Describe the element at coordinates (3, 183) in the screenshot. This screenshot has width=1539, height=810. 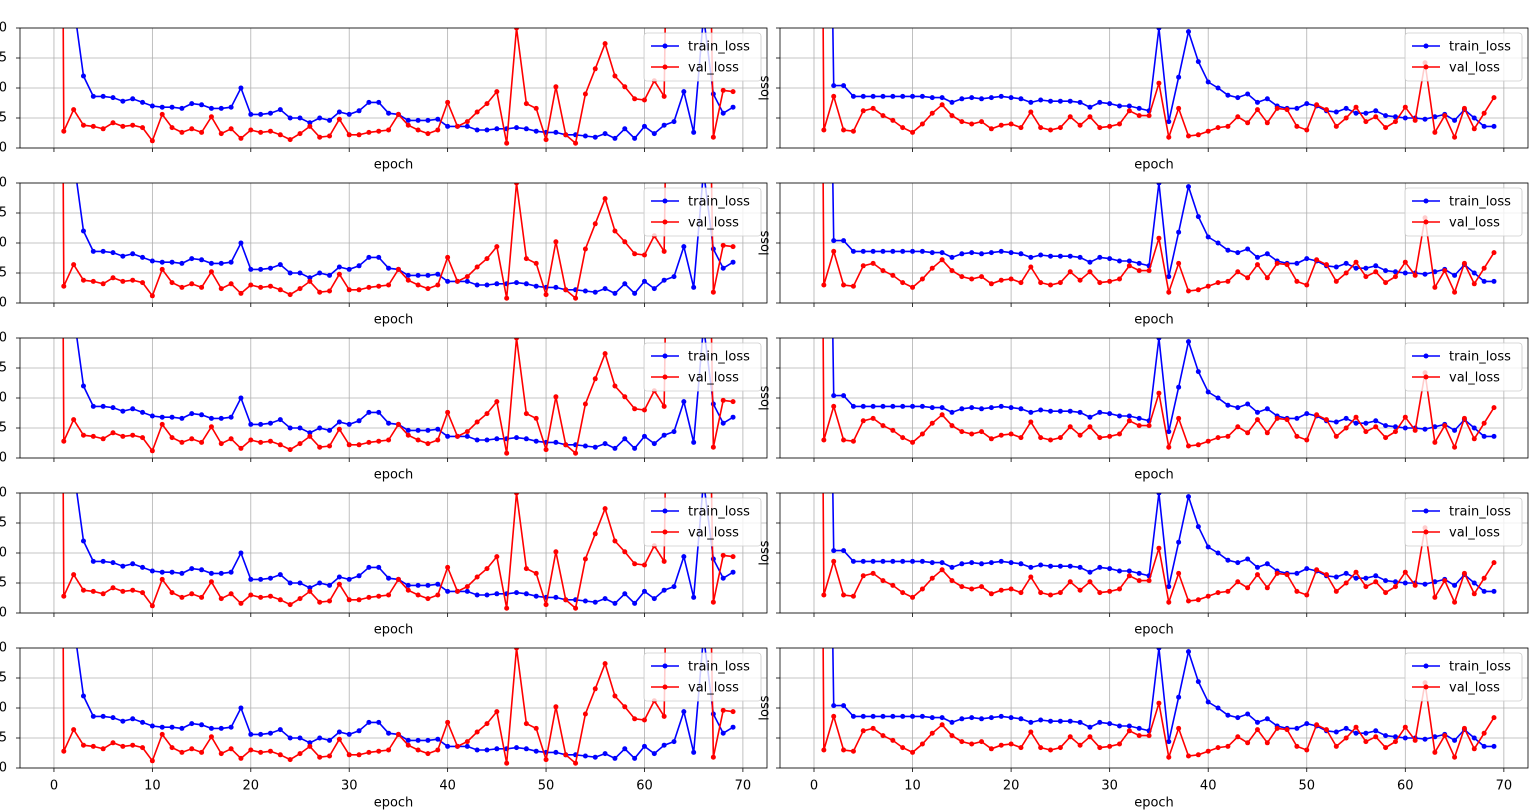
I see `y-tick-label: 1.00` at that location.